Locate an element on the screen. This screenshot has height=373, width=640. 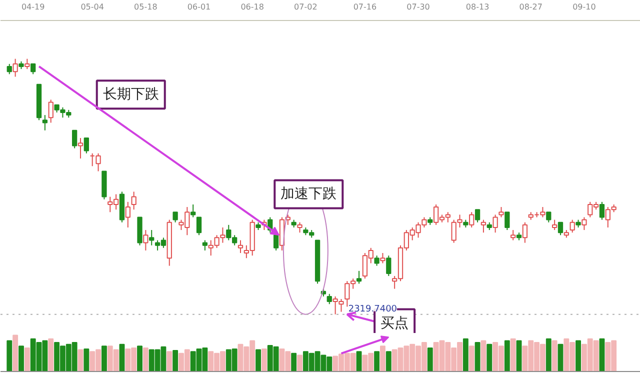
x-tick-label: 06-18 is located at coordinates (252, 7).